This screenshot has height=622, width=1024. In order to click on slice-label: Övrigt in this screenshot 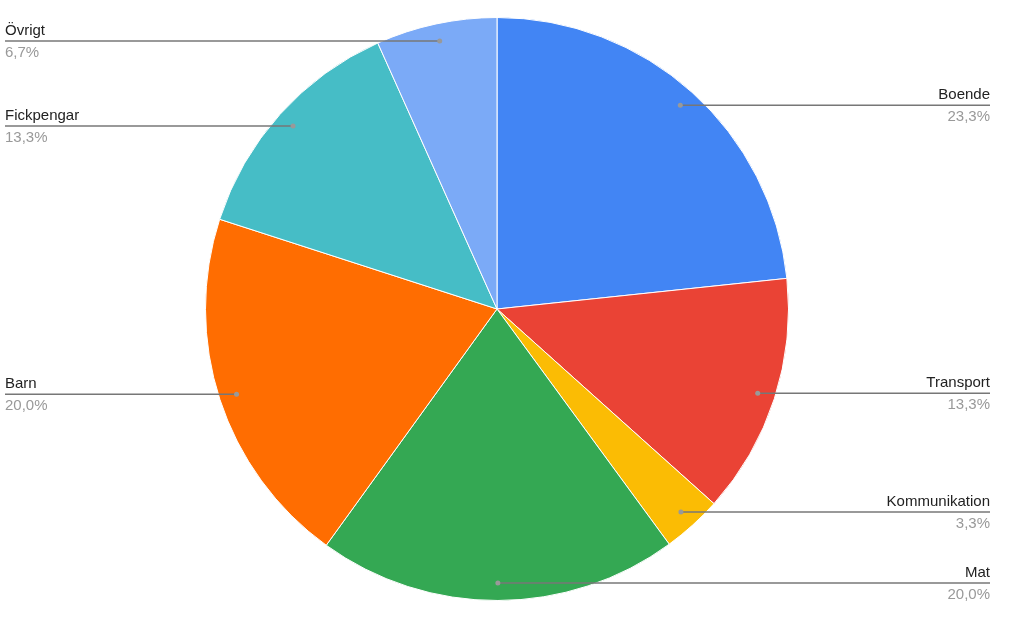, I will do `click(25, 29)`.